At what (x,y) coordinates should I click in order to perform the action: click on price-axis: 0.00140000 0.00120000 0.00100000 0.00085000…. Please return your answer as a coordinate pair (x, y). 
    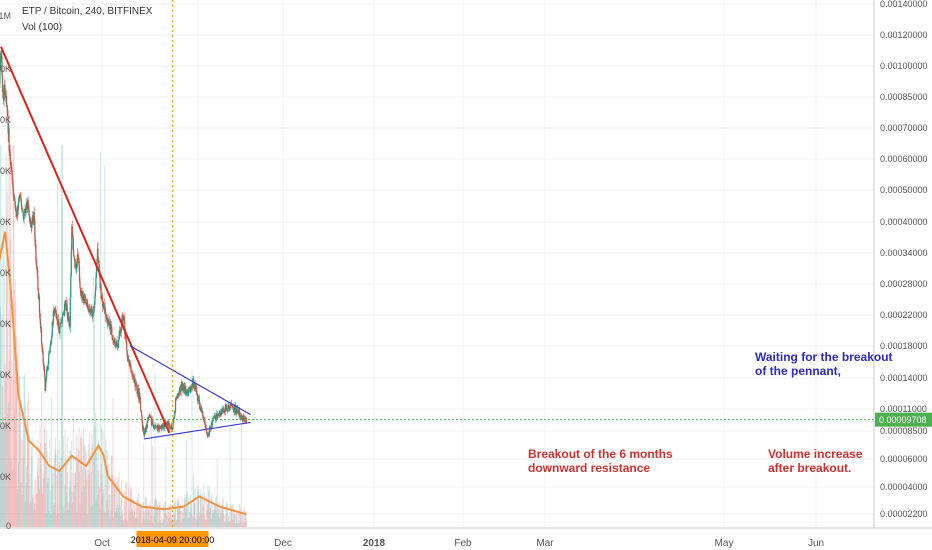
    Looking at the image, I should click on (904, 259).